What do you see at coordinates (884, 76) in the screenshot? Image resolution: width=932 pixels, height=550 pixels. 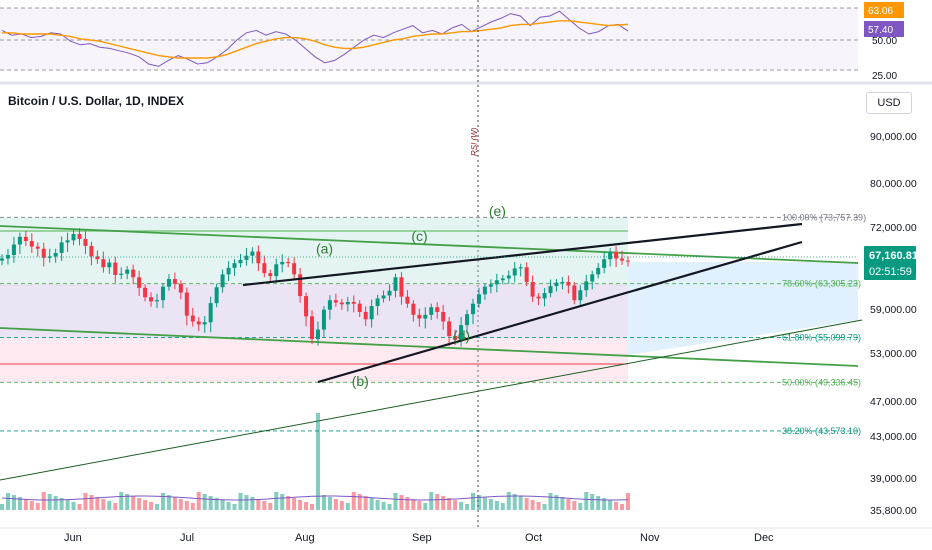 I see `rsi-tick-label: 25.00` at bounding box center [884, 76].